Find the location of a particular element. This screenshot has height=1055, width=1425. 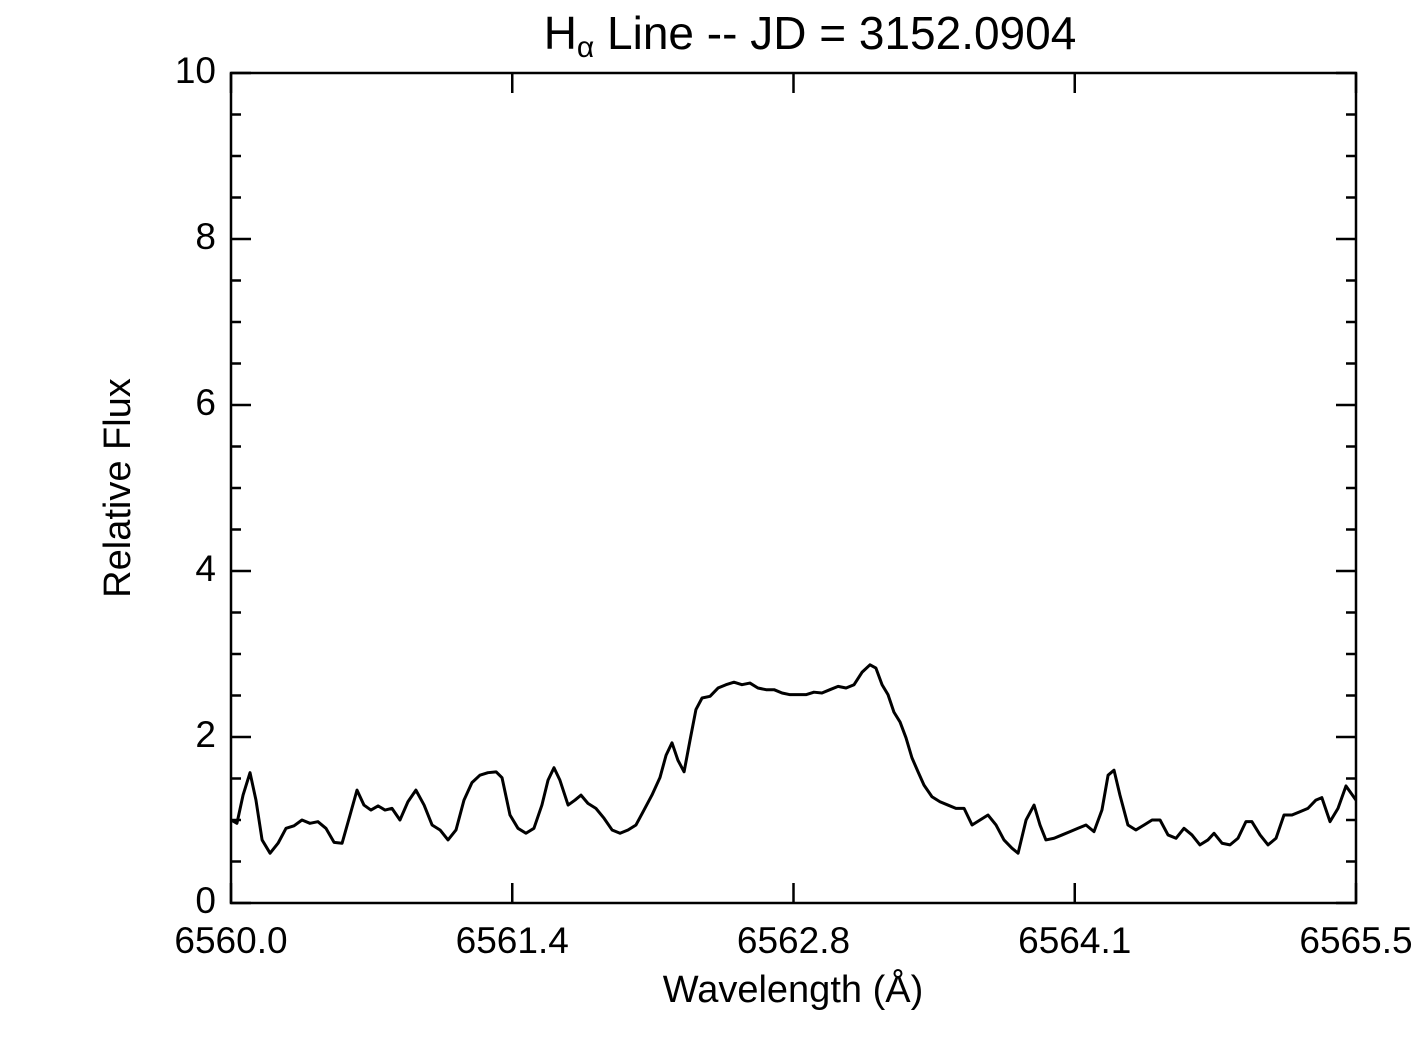

y-tick-label: 6 is located at coordinates (205, 402).